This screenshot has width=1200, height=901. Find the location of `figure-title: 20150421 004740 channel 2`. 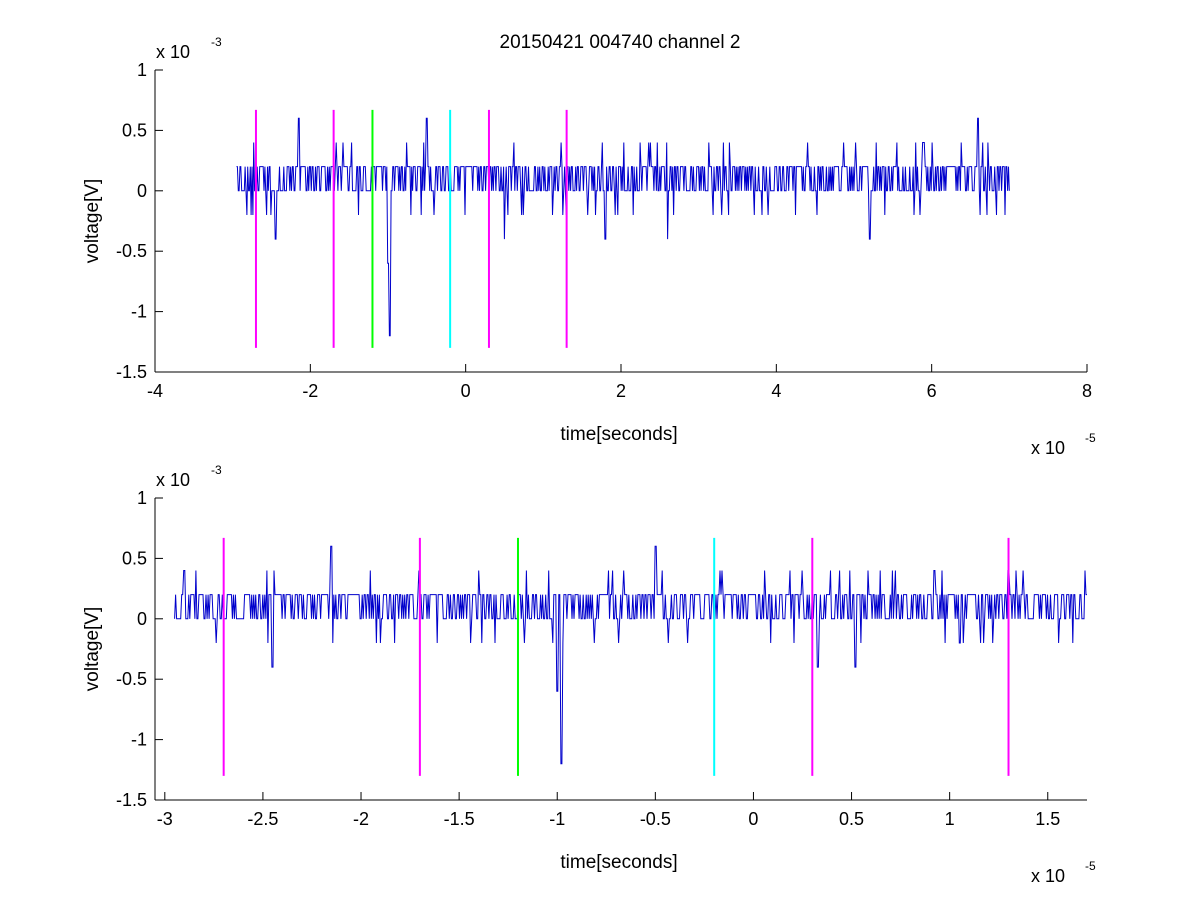

figure-title: 20150421 004740 channel 2 is located at coordinates (620, 42).